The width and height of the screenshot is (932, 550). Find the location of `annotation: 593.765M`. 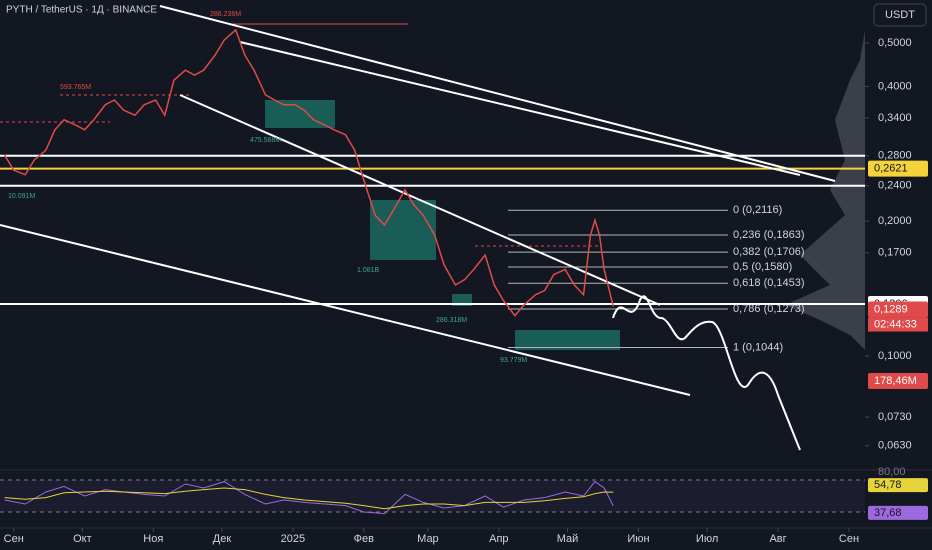

annotation: 593.765M is located at coordinates (75, 87).